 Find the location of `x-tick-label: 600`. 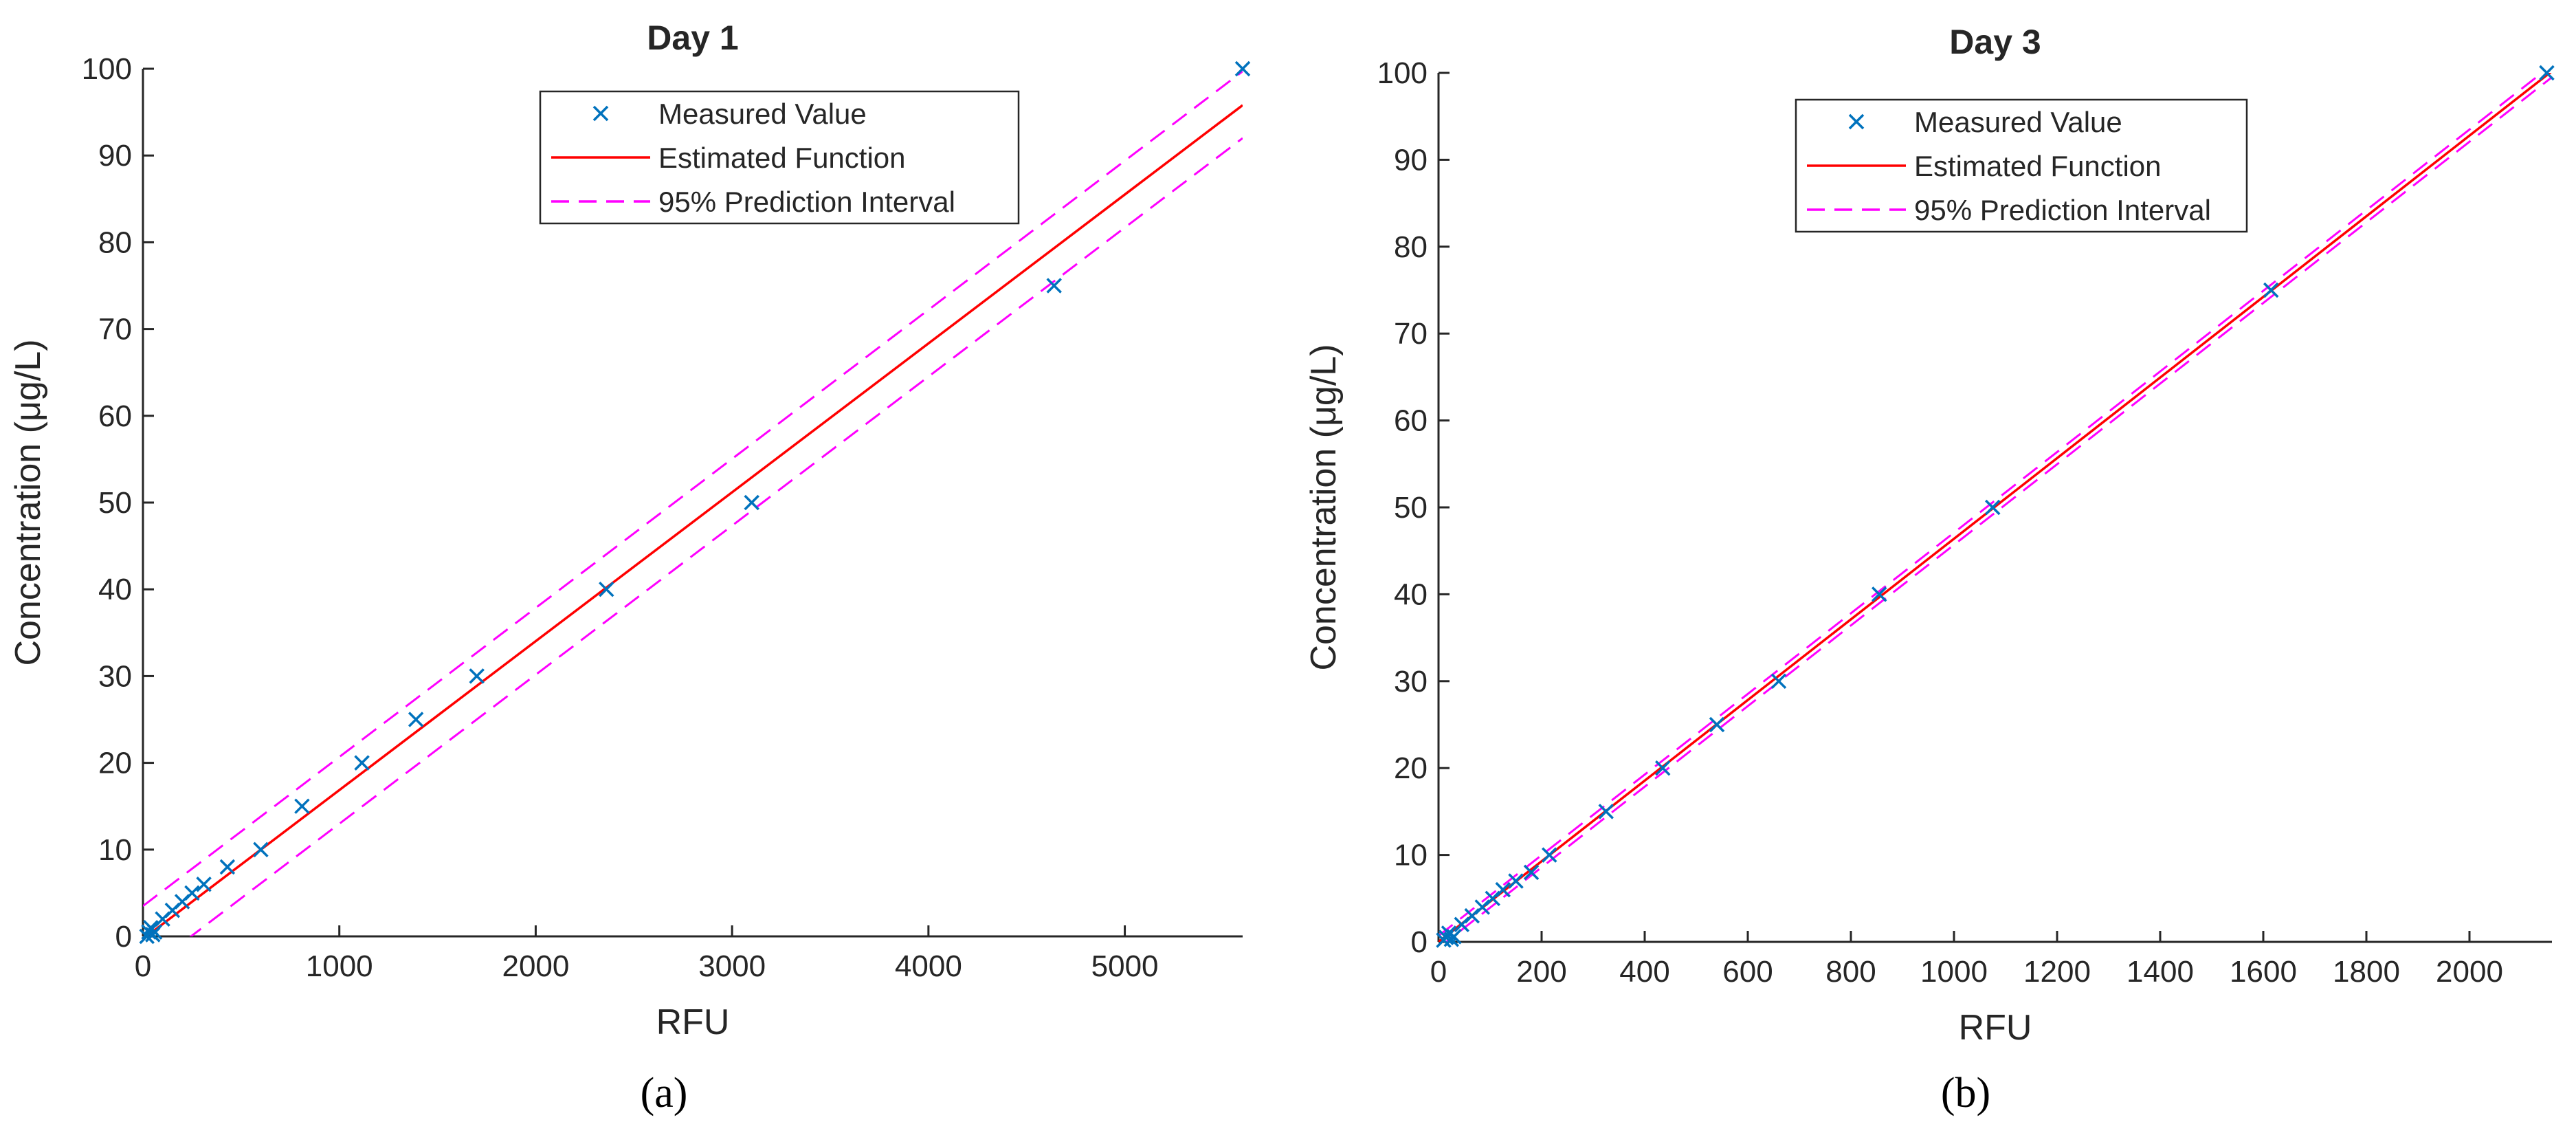

x-tick-label: 600 is located at coordinates (1747, 972).